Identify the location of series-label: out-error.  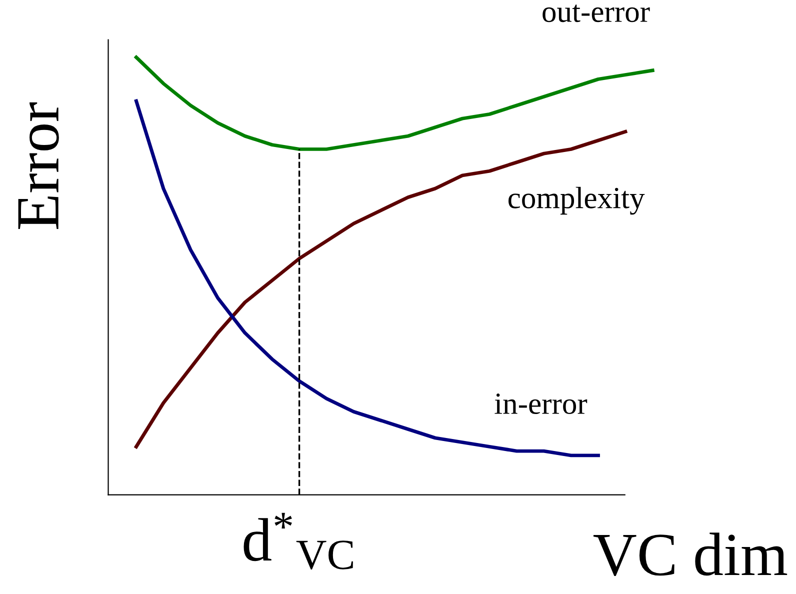
(596, 13).